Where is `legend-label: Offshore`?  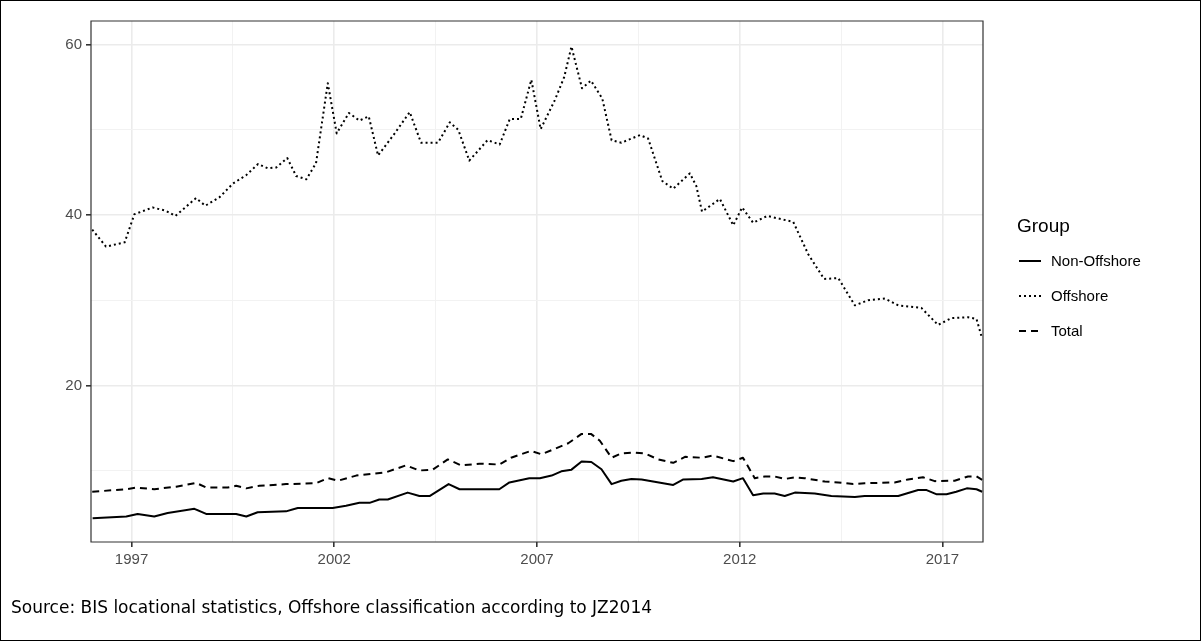
legend-label: Offshore is located at coordinates (1080, 295).